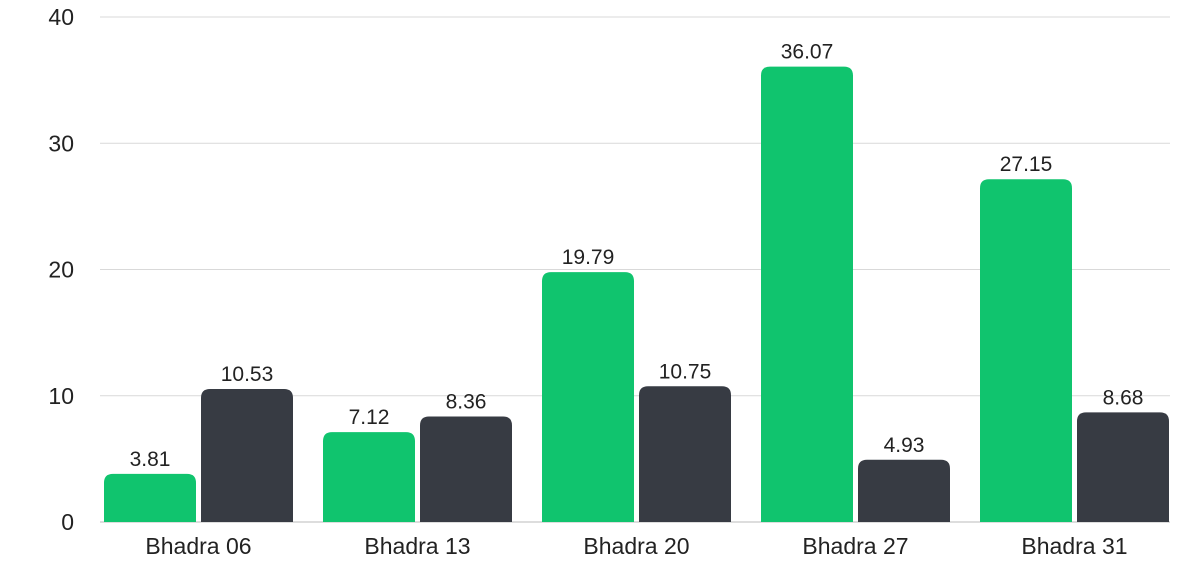 The image size is (1180, 583). Describe the element at coordinates (61, 17) in the screenshot. I see `y-tick-label: 40` at that location.